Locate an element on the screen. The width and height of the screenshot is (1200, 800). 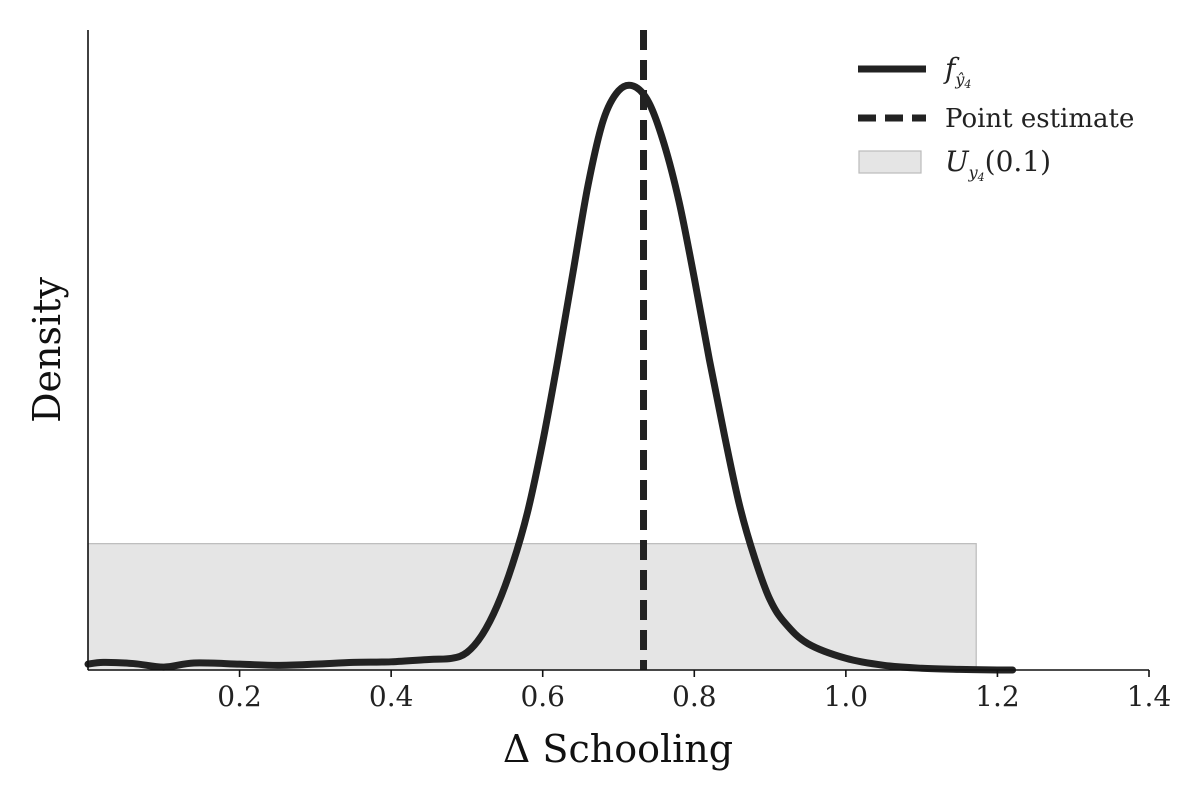
x-tick-label: 0.2 is located at coordinates (239, 696).